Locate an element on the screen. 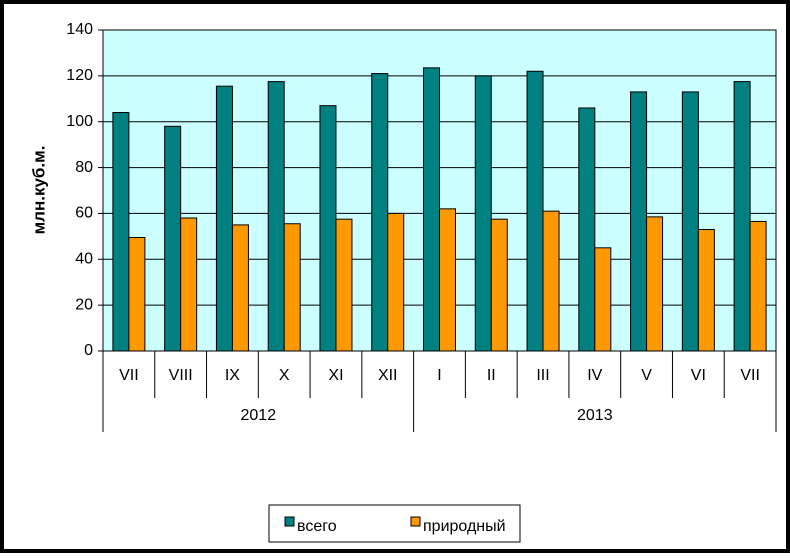 The image size is (790, 558). legend-label: всего is located at coordinates (317, 526).